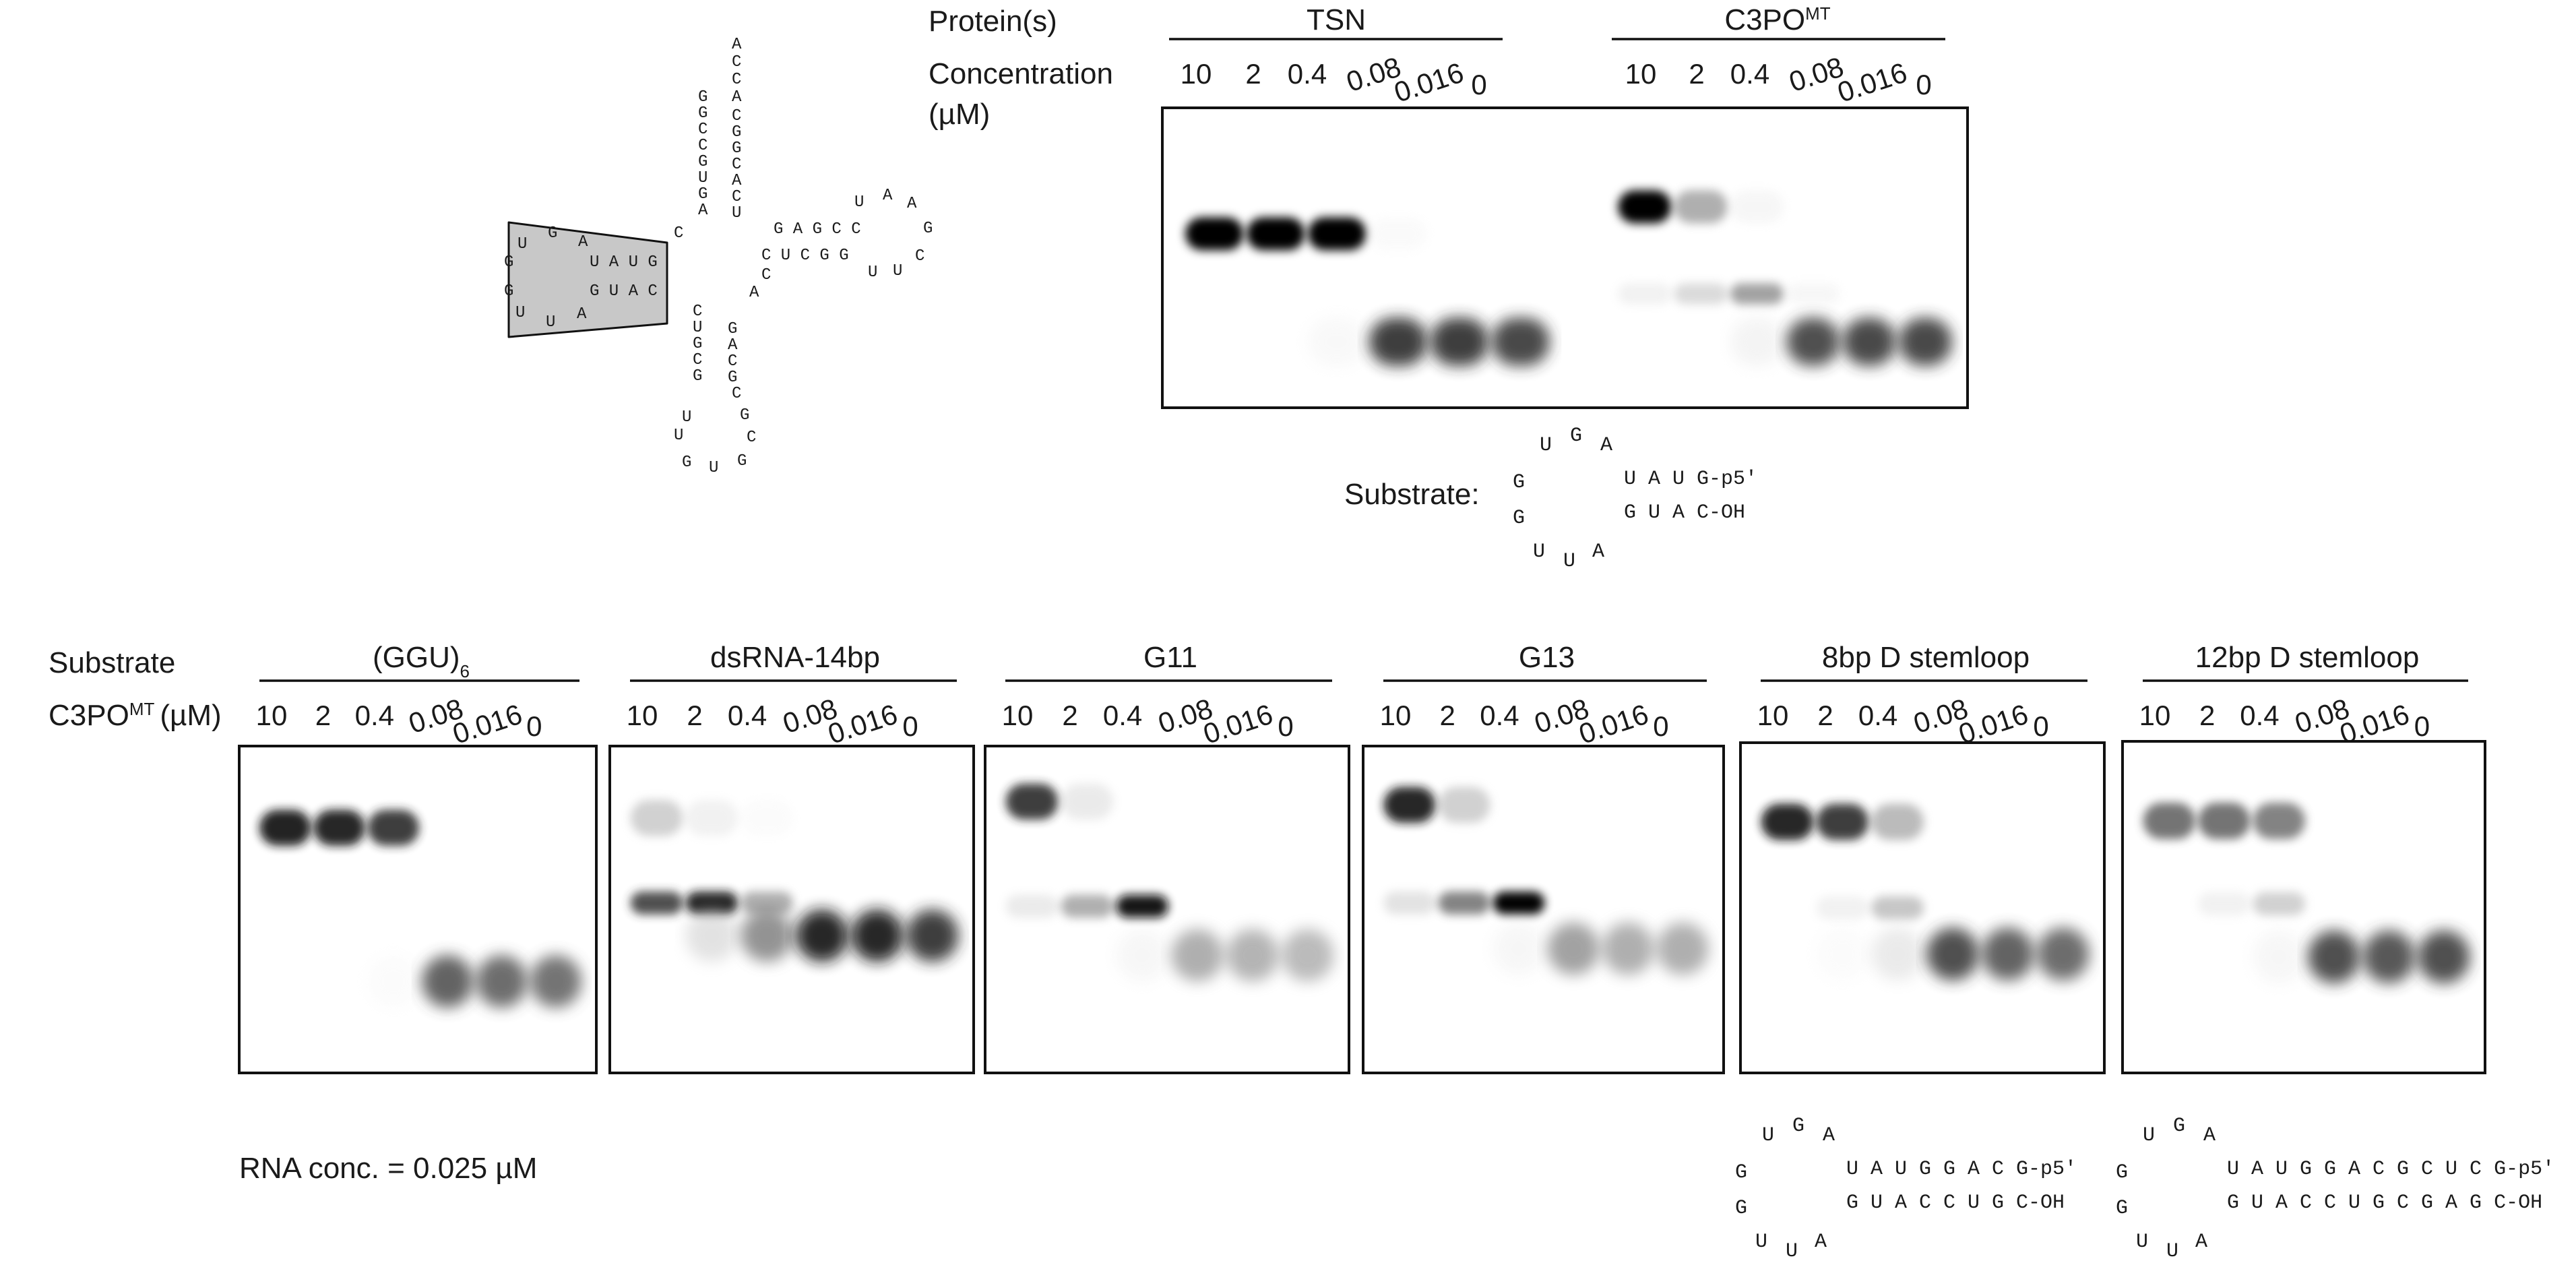 The height and width of the screenshot is (1265, 2576). What do you see at coordinates (737, 45) in the screenshot?
I see `acceptor-tail-base: A` at bounding box center [737, 45].